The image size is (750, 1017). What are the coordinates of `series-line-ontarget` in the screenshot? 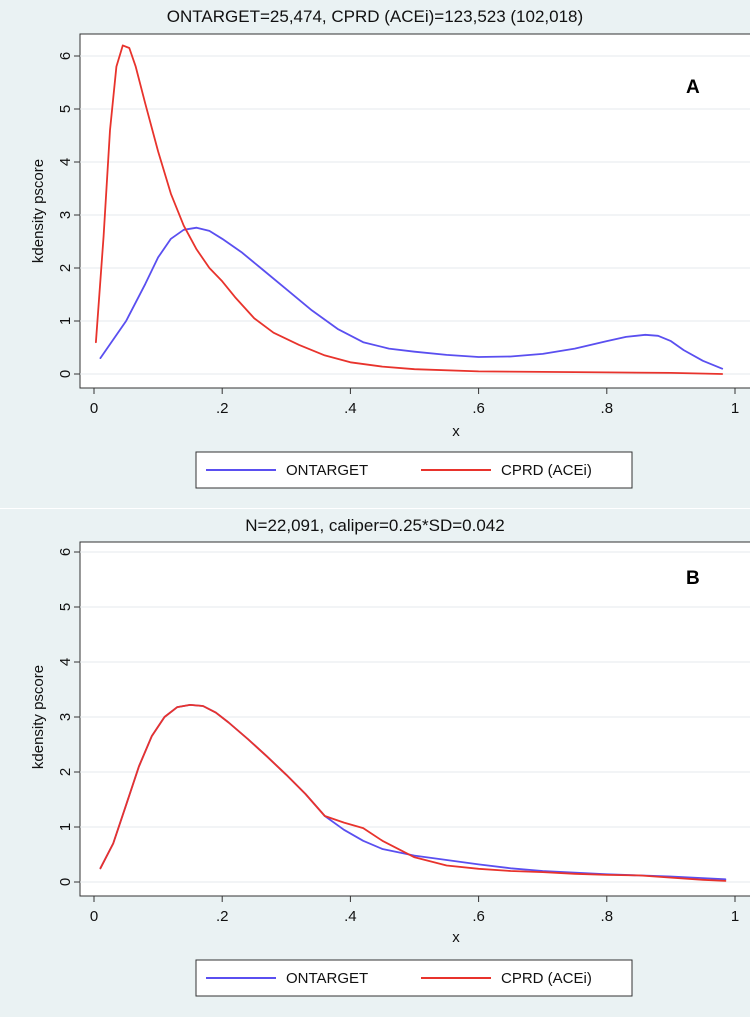 It's located at (411, 298).